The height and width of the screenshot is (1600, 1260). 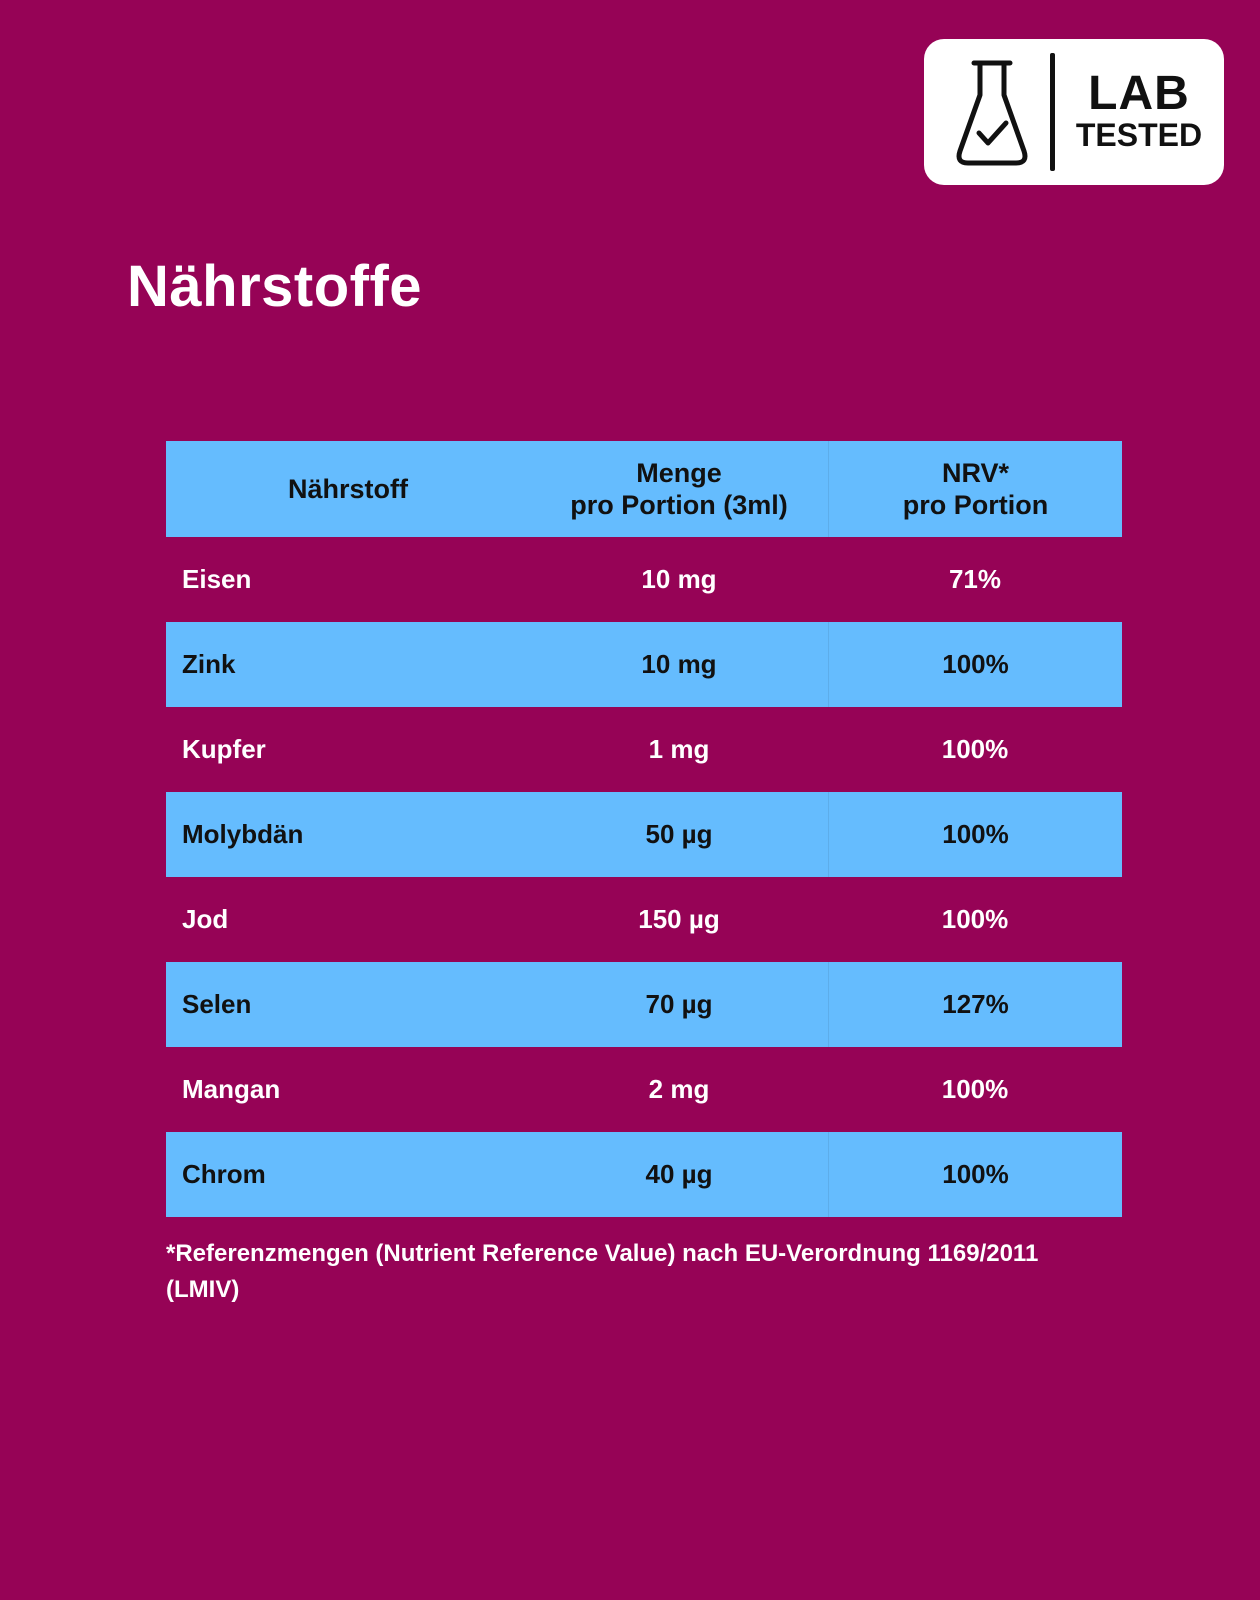 I want to click on header-nutrient: Nährstoff, so click(x=348, y=489).